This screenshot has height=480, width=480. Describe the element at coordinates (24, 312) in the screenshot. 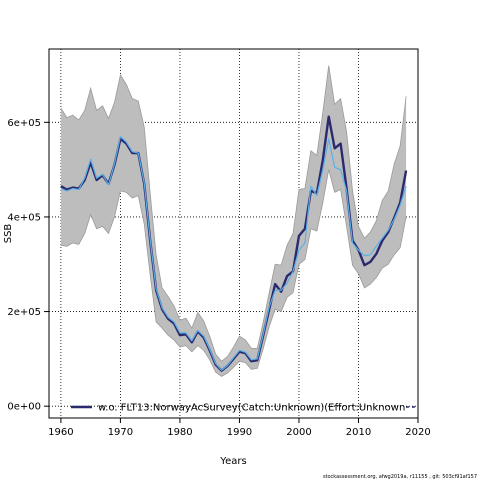

I see `y-tick-label: 2e+05` at that location.